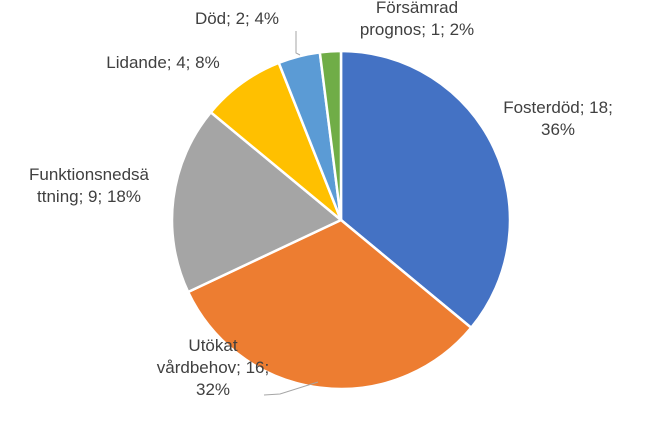 This screenshot has width=662, height=447. Describe the element at coordinates (213, 389) in the screenshot. I see `data-label-line: 32%` at that location.